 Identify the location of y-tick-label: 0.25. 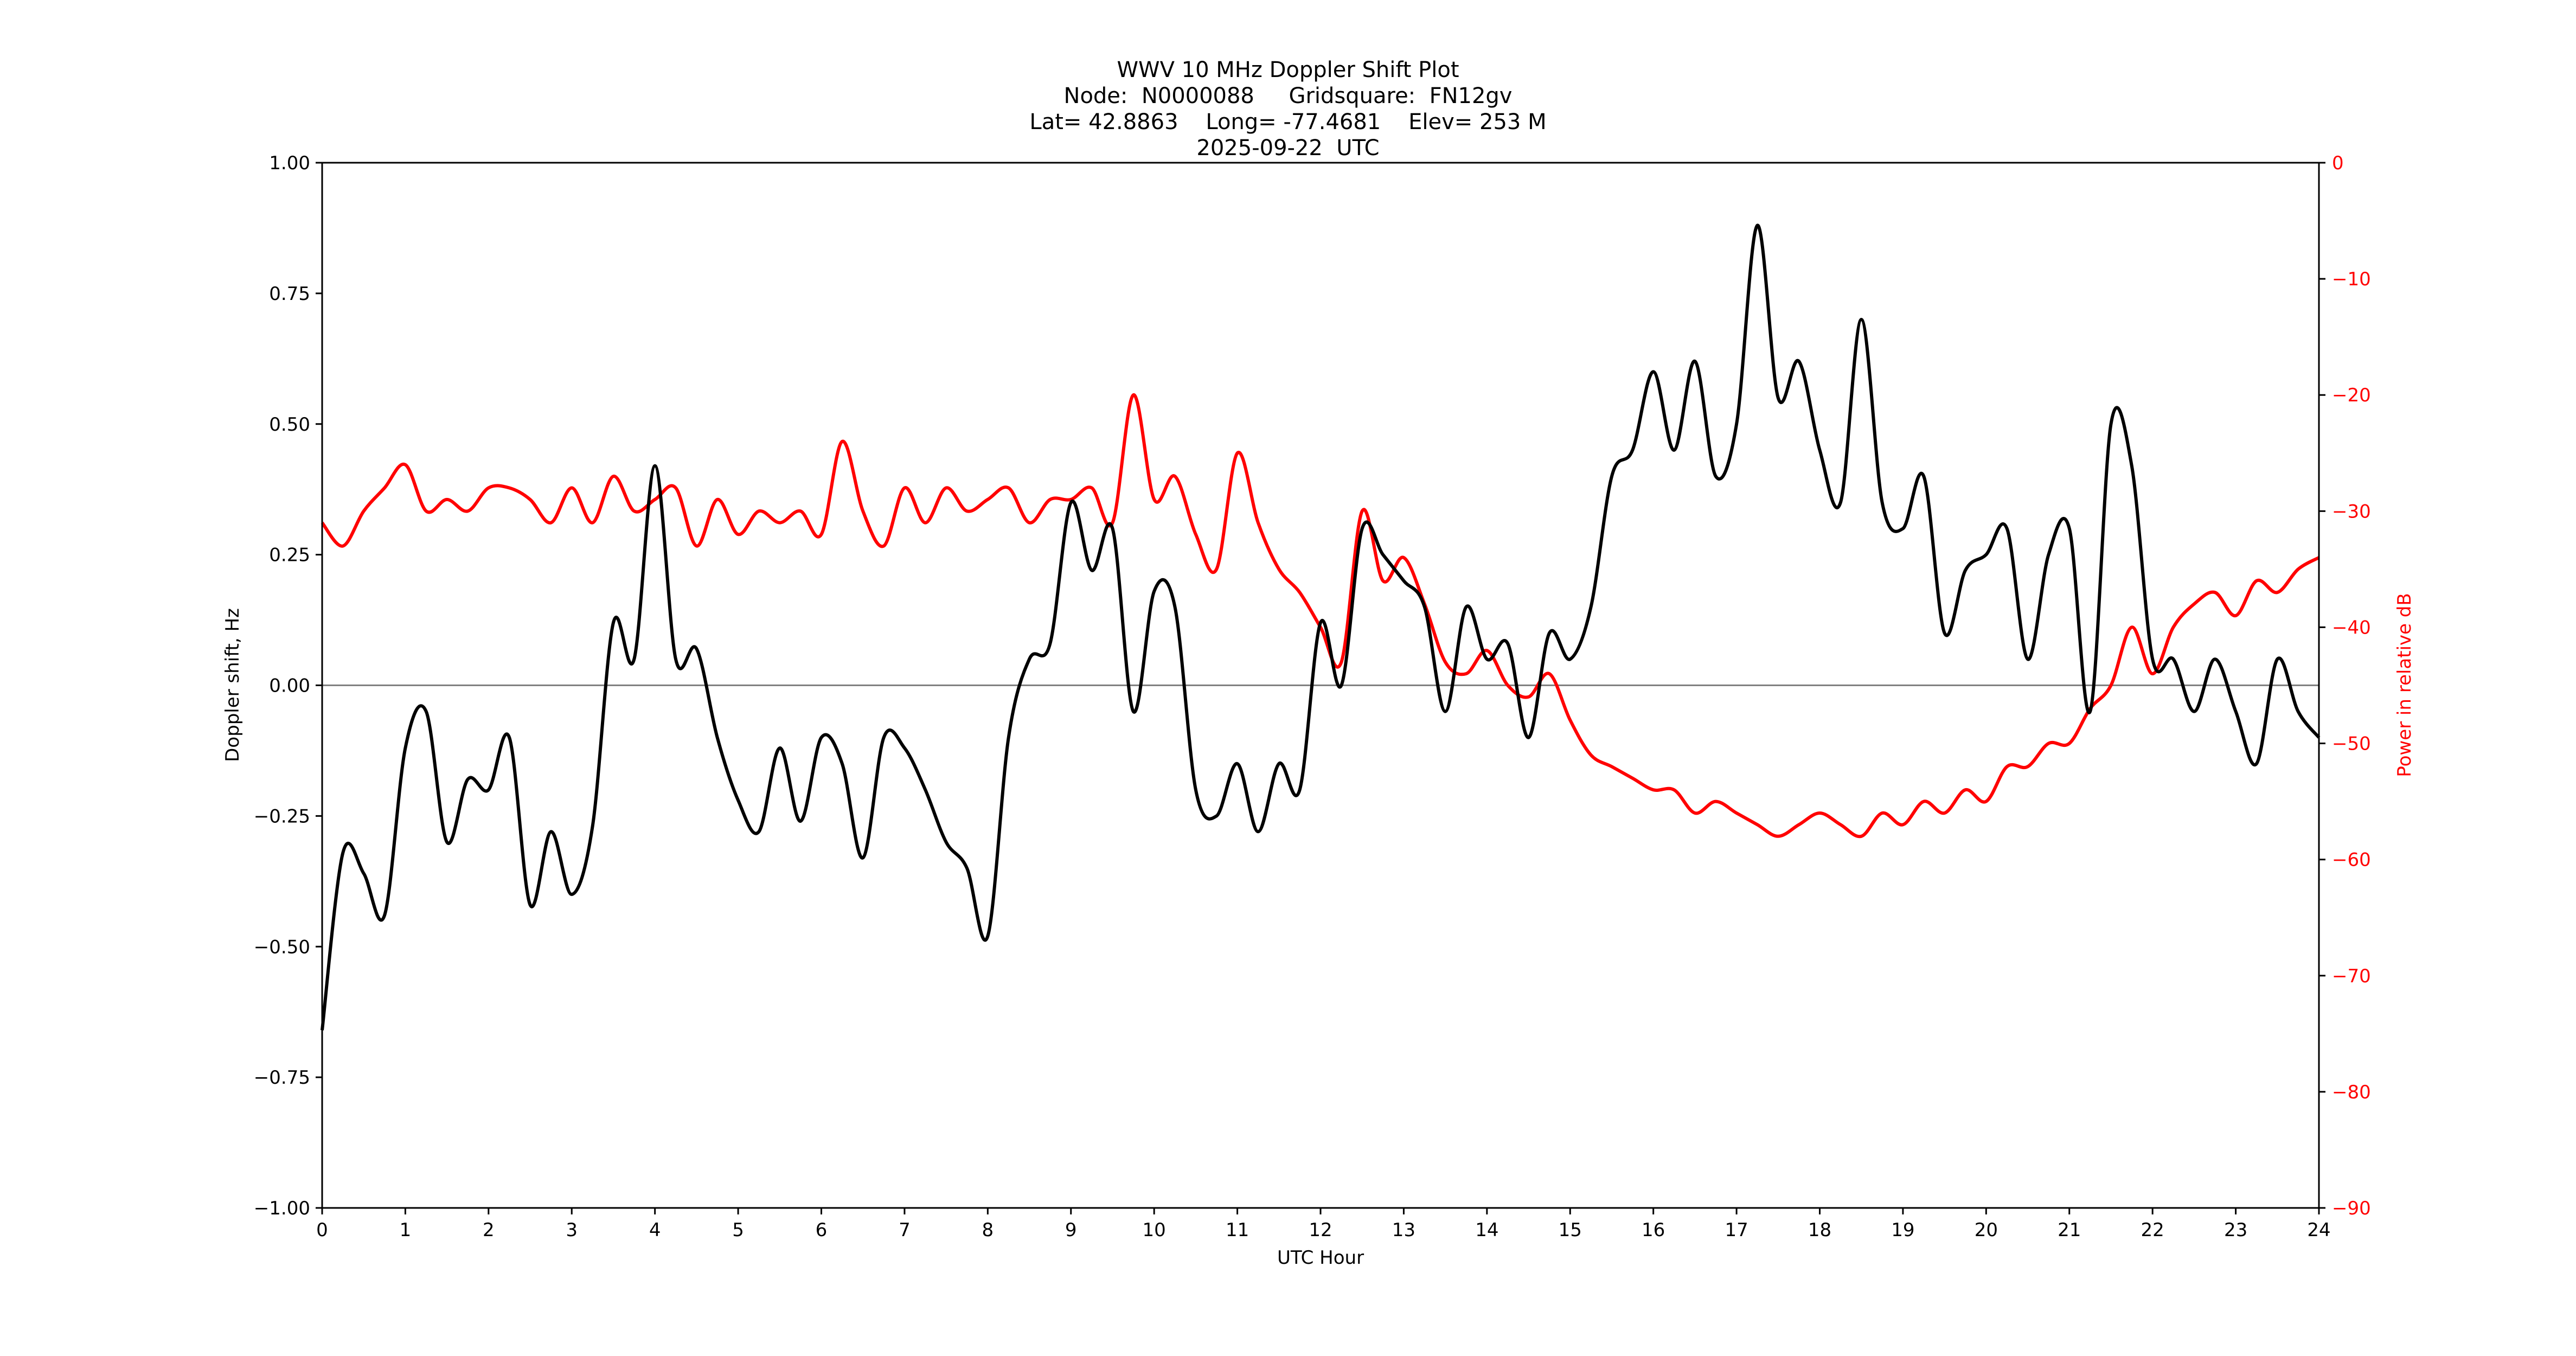
(289, 555).